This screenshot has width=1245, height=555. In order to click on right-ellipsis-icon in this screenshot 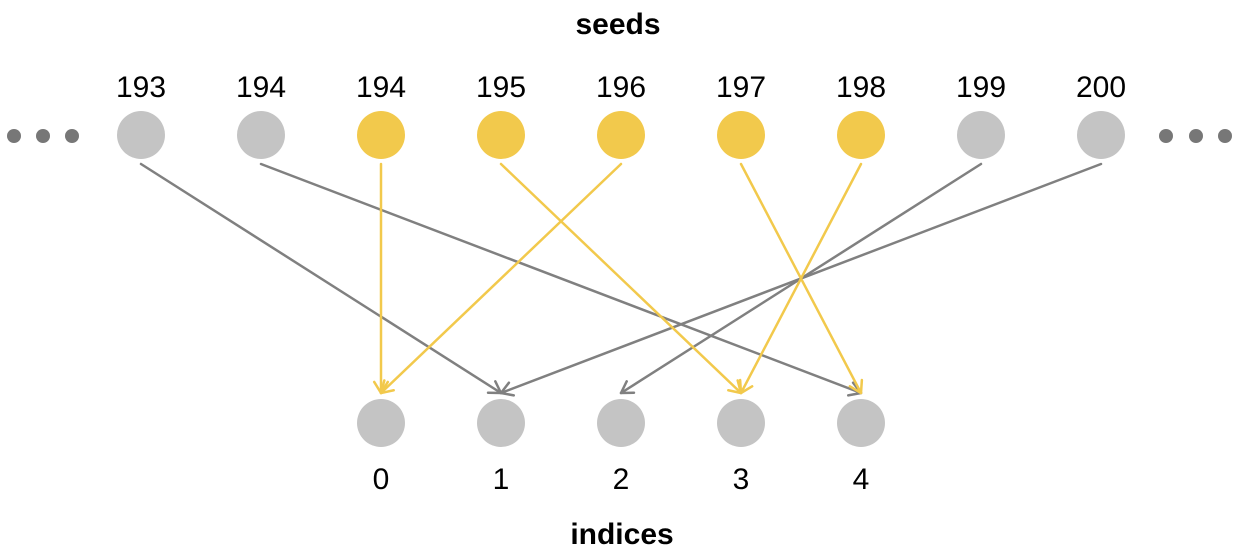, I will do `click(1195, 136)`.